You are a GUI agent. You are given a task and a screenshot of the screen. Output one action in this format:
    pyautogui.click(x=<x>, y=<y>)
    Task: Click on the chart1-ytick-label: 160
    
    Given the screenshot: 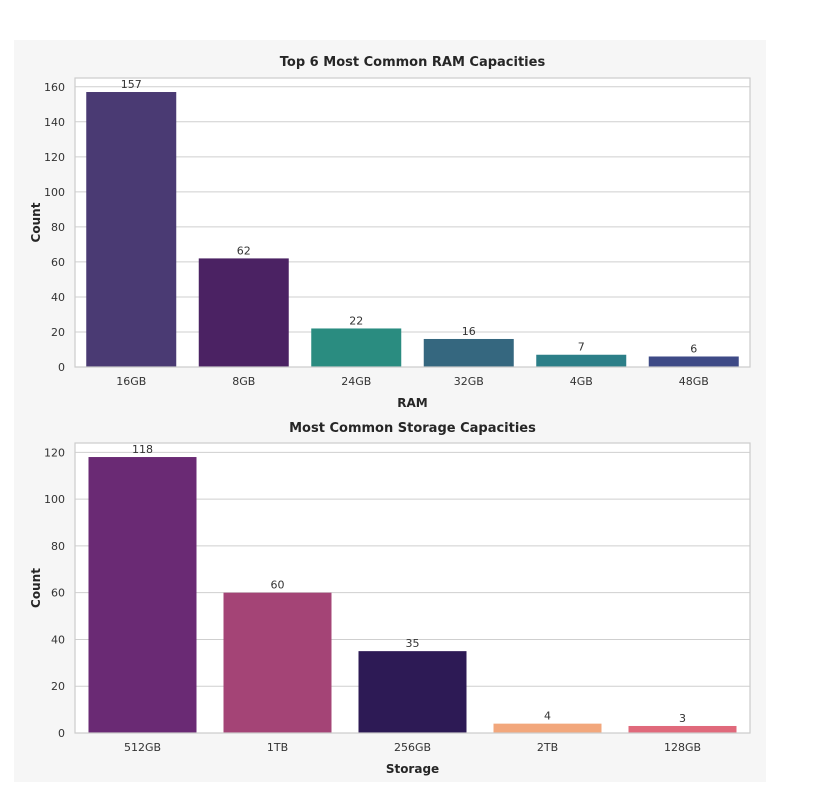 What is the action you would take?
    pyautogui.click(x=54, y=87)
    